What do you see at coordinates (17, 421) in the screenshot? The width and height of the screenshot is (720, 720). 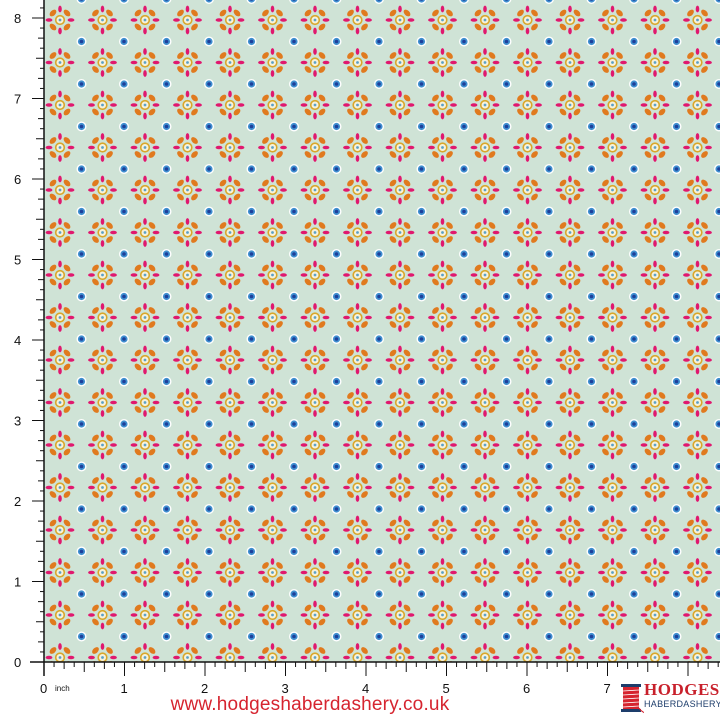 I see `vertical-ruler-label: 3` at bounding box center [17, 421].